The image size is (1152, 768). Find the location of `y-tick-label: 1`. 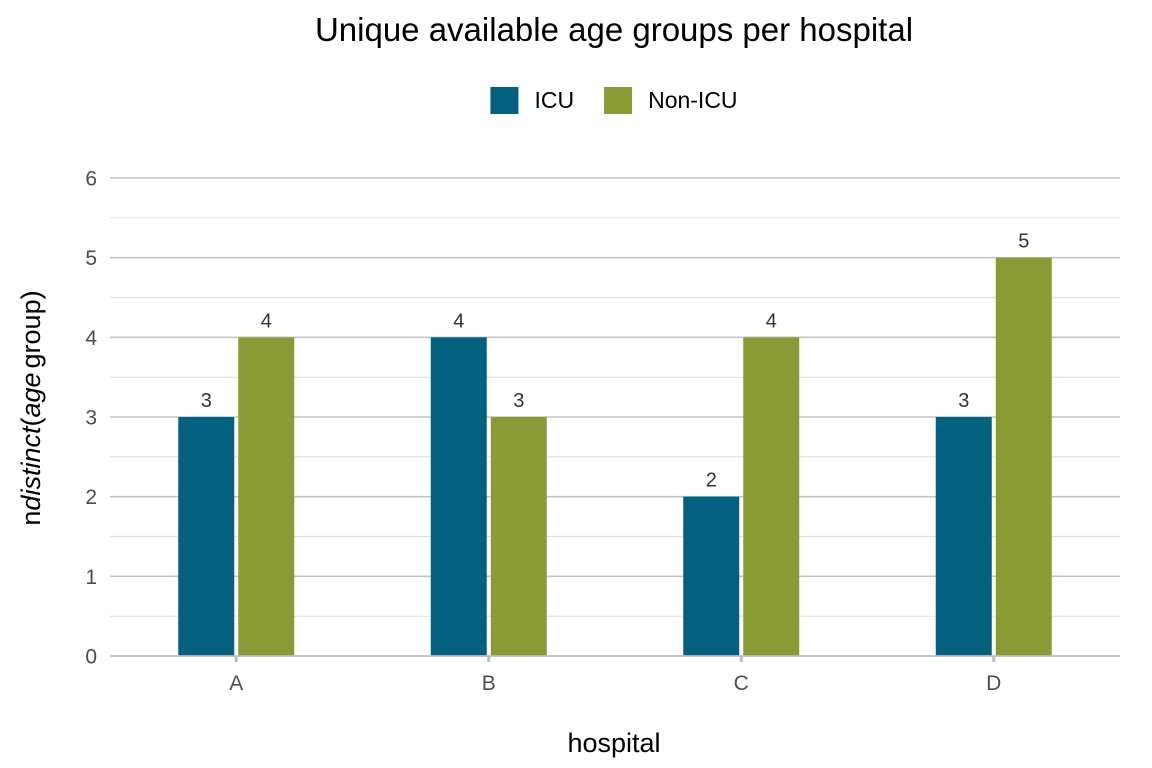

y-tick-label: 1 is located at coordinates (91, 577).